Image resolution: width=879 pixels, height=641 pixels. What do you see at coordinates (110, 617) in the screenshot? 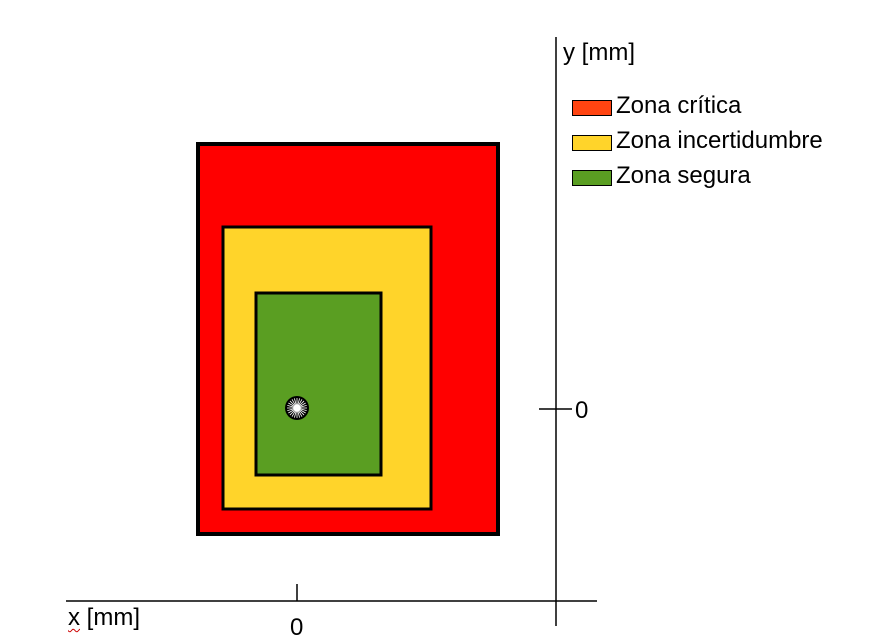
I see `x-axis-label-unit: [mm]` at bounding box center [110, 617].